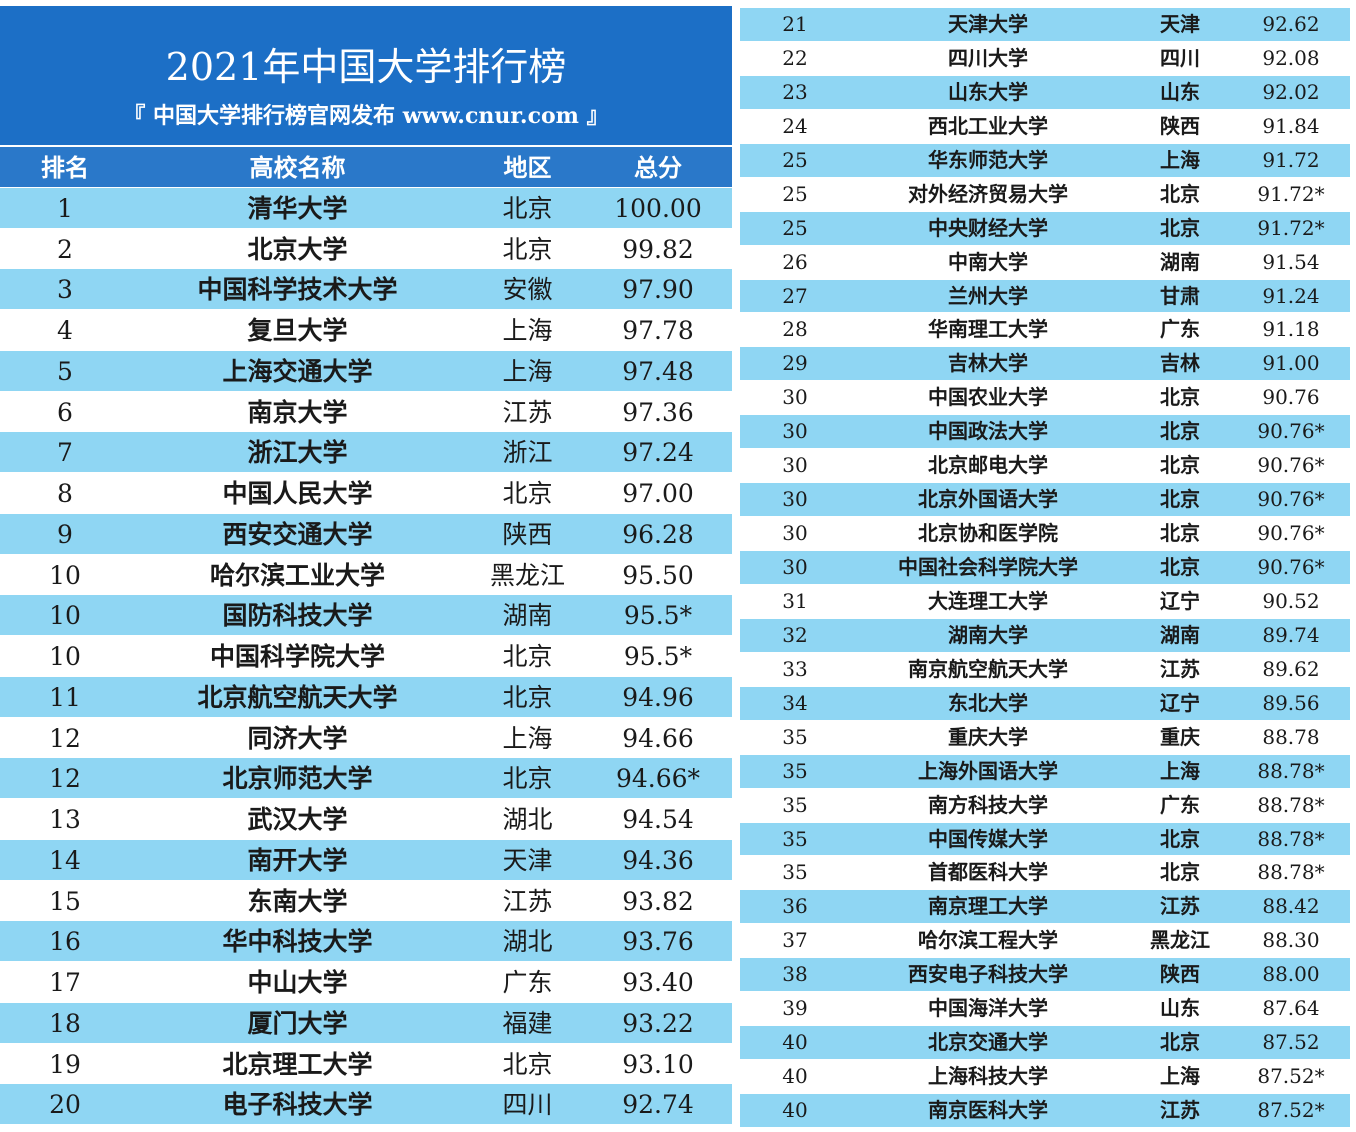 This screenshot has height=1132, width=1356. What do you see at coordinates (988, 1110) in the screenshot?
I see `table-cell: 南京医科大学` at bounding box center [988, 1110].